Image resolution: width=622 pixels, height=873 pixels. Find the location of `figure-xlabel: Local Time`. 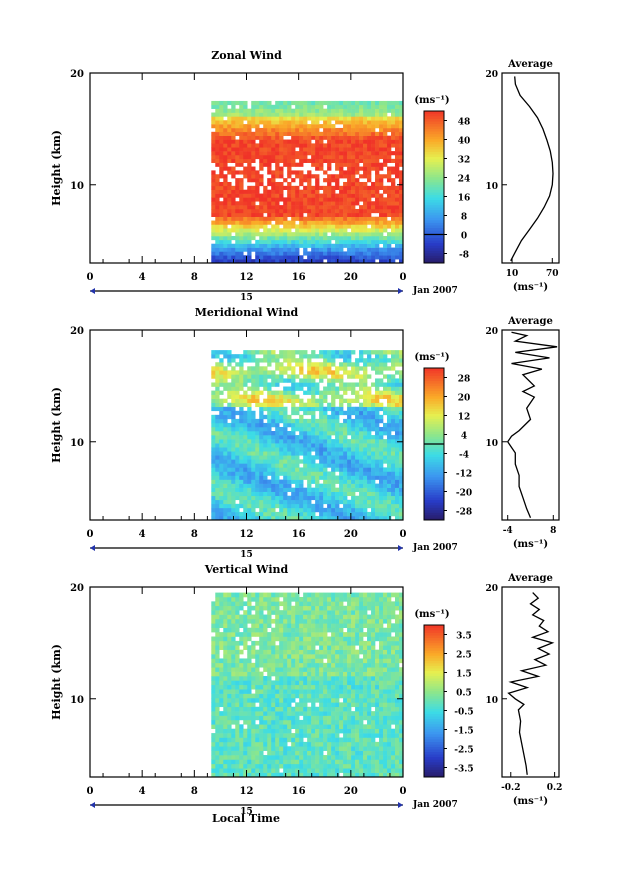

figure-xlabel: Local Time is located at coordinates (246, 818).